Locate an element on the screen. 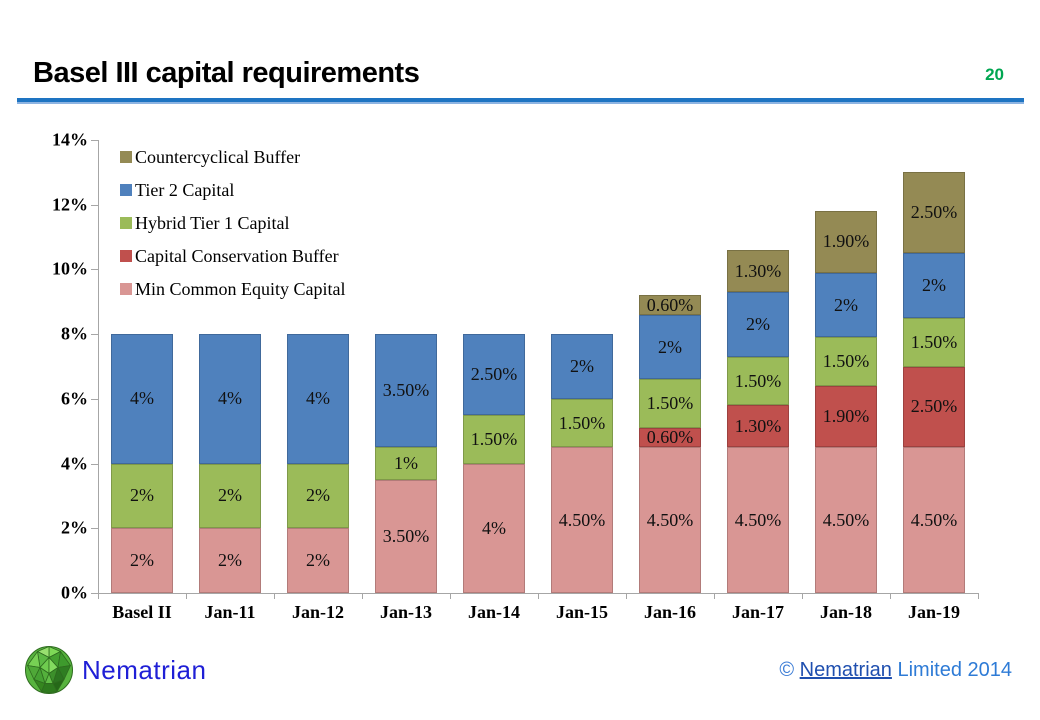 This screenshot has width=1040, height=720. x-axis-category-label: Jan-17 is located at coordinates (757, 612).